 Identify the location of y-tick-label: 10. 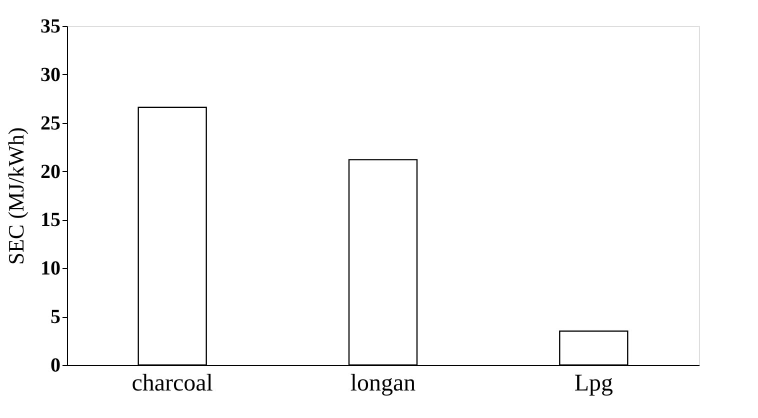
(50, 269).